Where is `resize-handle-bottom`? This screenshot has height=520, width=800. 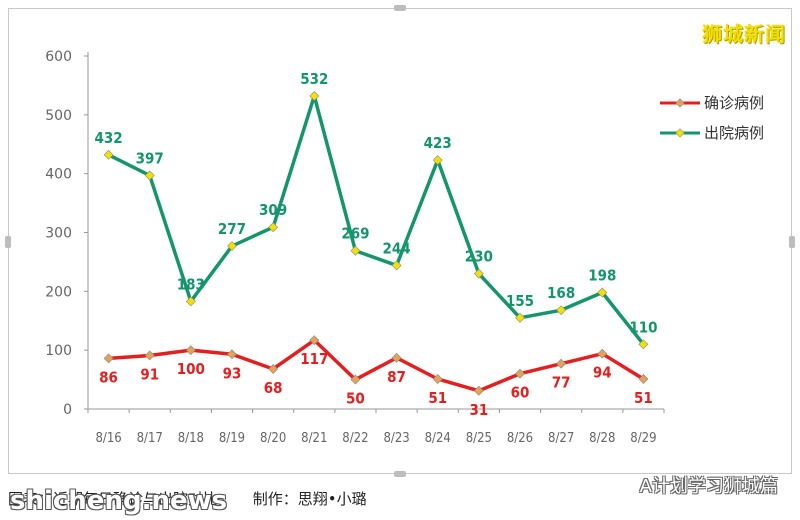
resize-handle-bottom is located at coordinates (400, 474).